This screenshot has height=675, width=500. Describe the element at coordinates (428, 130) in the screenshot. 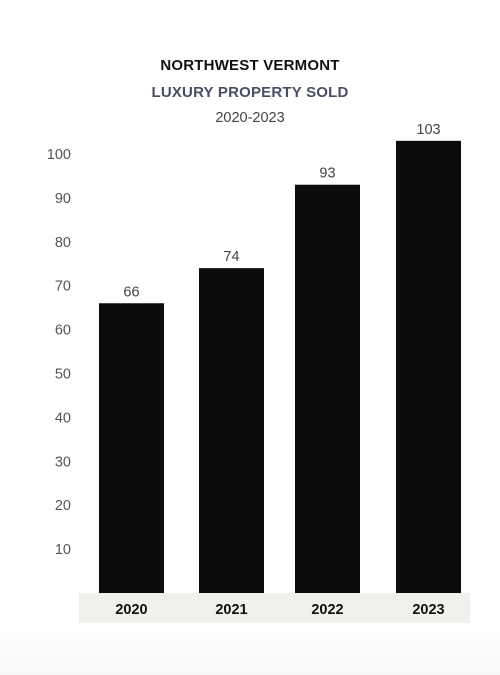

I see `data-label: 103` at that location.